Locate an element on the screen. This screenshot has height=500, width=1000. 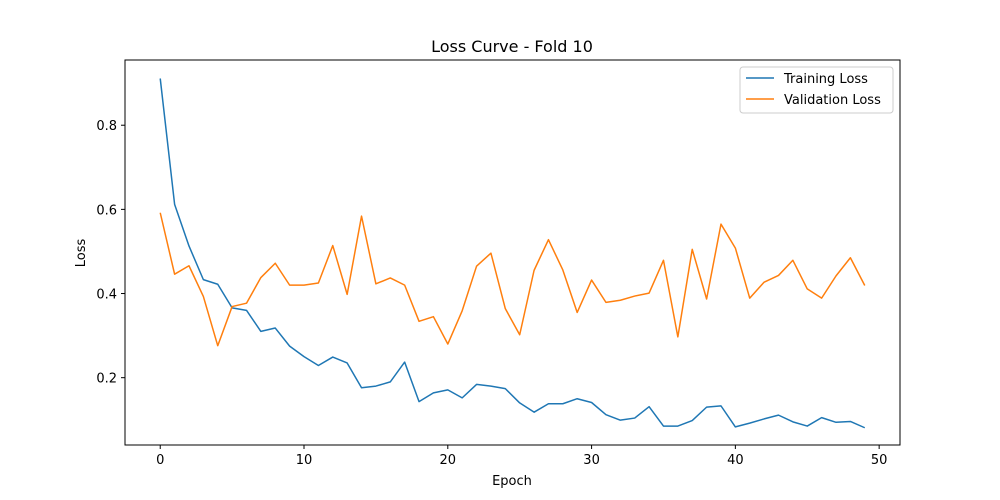
x-tick-label: 40 is located at coordinates (735, 460).